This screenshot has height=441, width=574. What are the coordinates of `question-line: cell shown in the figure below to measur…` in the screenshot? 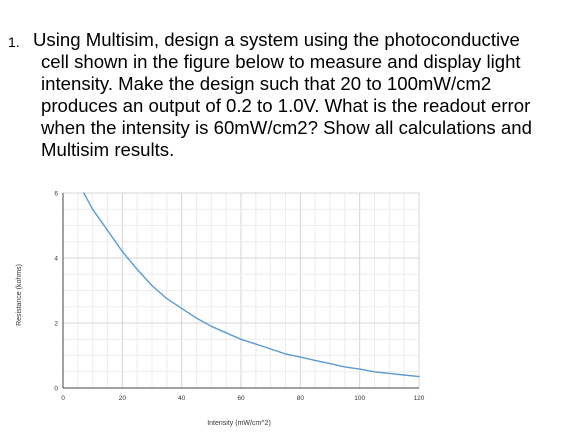 It's located at (281, 61).